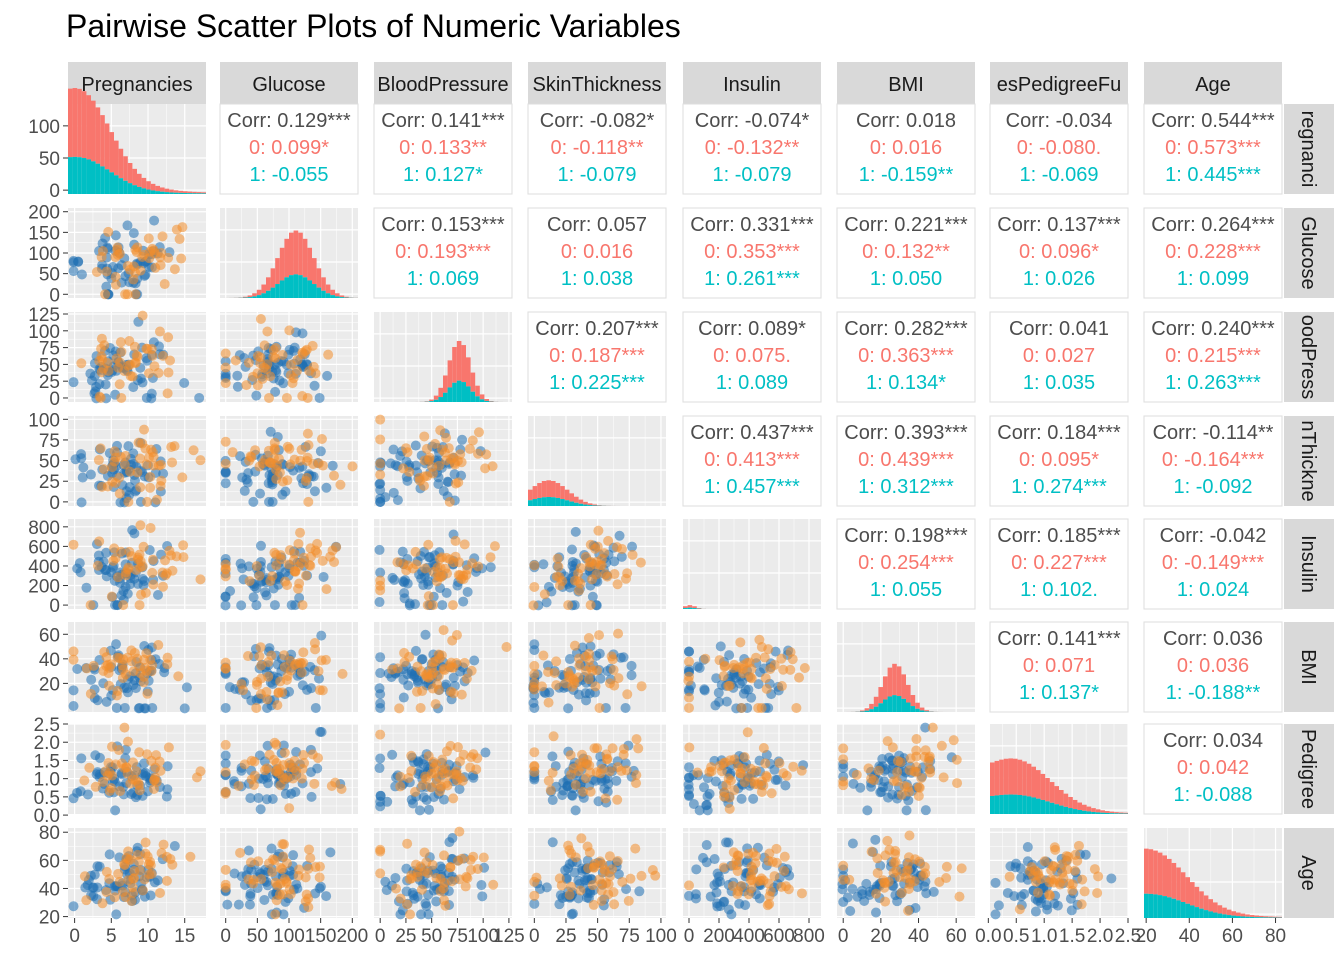  Describe the element at coordinates (906, 148) in the screenshot. I see `correlation-group-0: 0: 0.016` at that location.